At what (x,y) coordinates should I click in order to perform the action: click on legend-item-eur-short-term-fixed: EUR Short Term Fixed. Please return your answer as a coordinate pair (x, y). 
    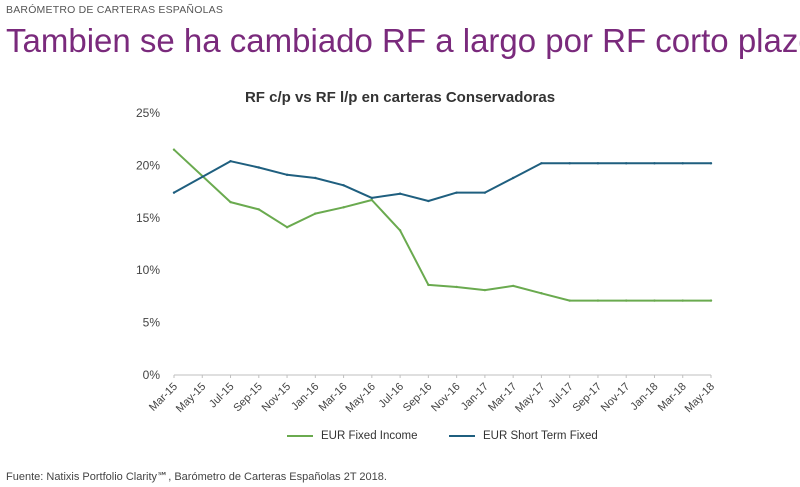
    Looking at the image, I should click on (523, 436).